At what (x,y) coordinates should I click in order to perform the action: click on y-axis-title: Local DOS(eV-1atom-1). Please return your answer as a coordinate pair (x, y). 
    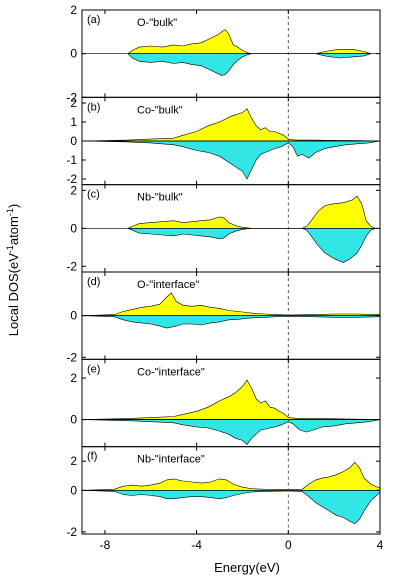
    Looking at the image, I should click on (13, 270).